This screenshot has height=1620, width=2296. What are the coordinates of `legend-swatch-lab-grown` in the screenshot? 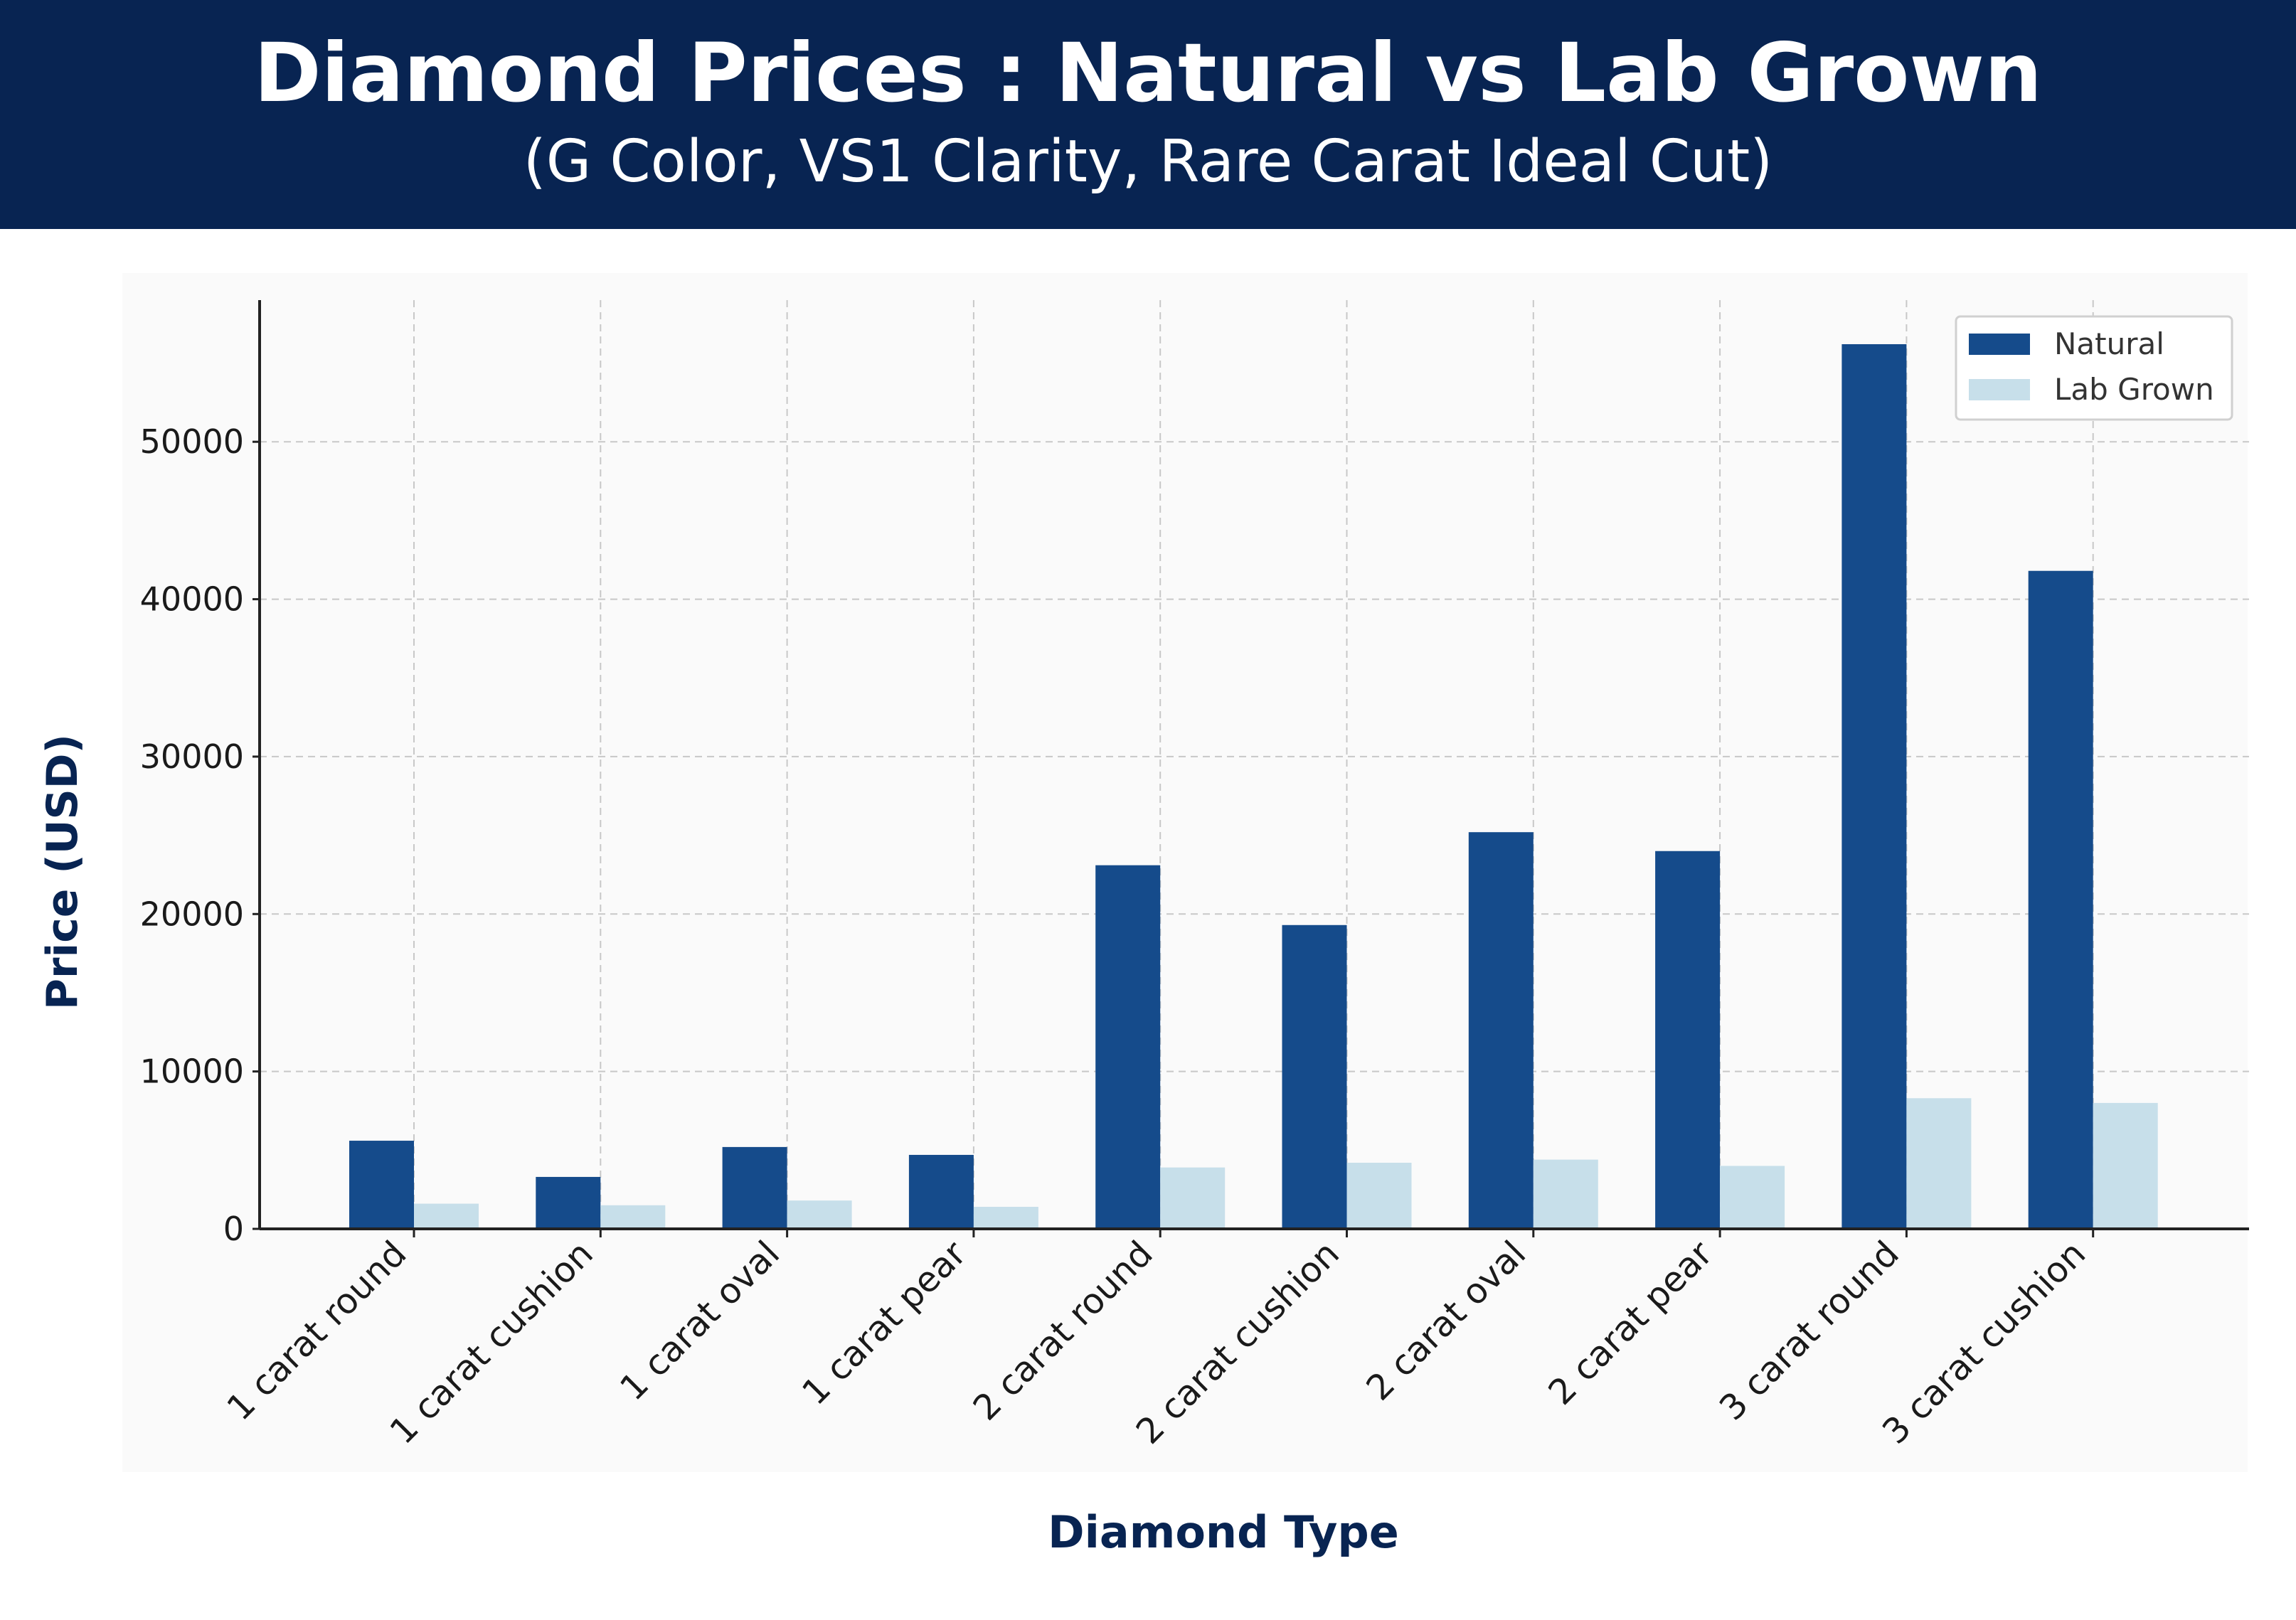 It's located at (2000, 389).